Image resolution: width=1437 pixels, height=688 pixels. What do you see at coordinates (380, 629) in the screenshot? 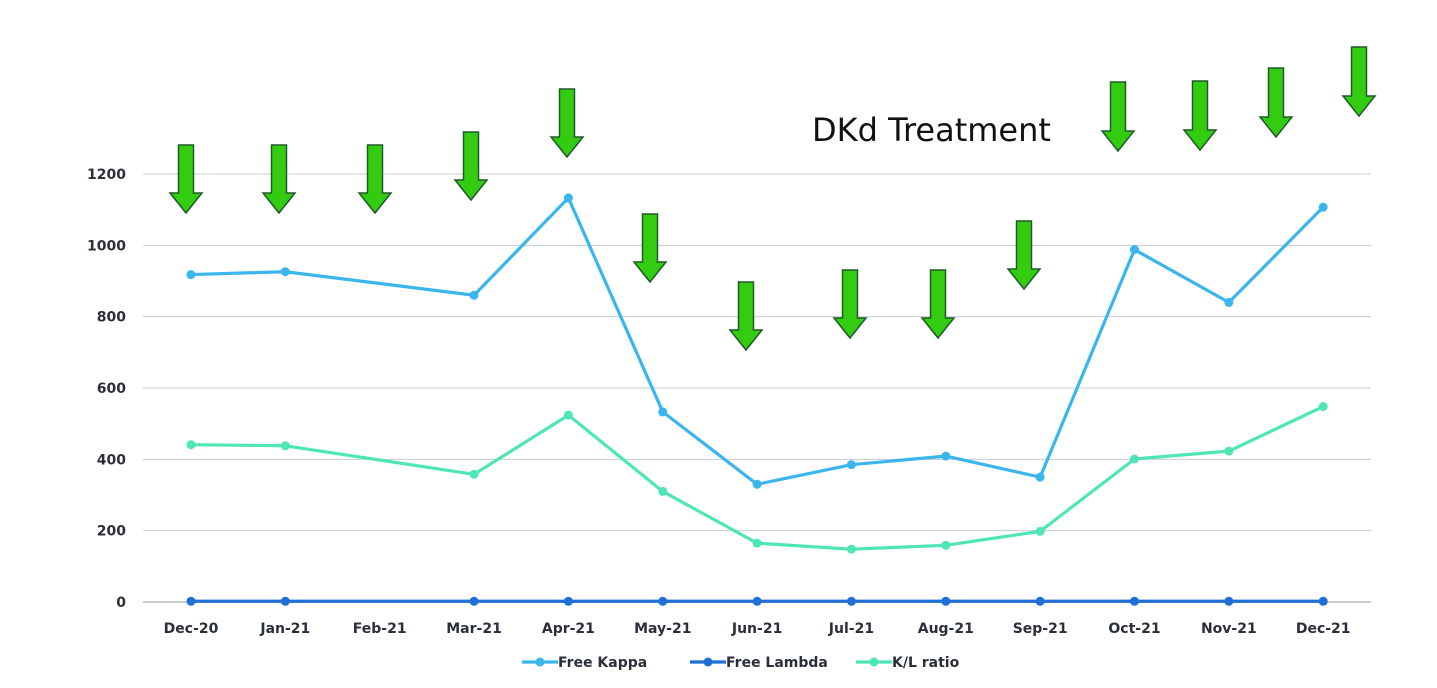
I see `x-tick-label: Feb-21` at bounding box center [380, 629].